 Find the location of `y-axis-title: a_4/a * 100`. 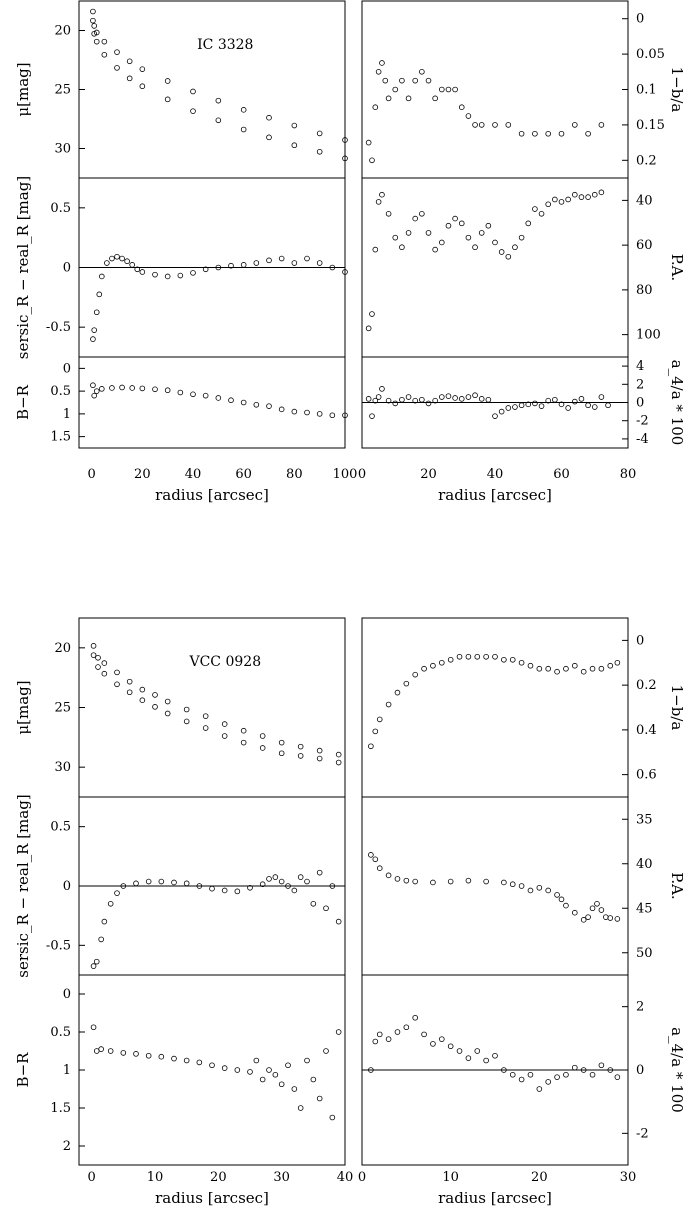

y-axis-title: a_4/a * 100 is located at coordinates (677, 1070).